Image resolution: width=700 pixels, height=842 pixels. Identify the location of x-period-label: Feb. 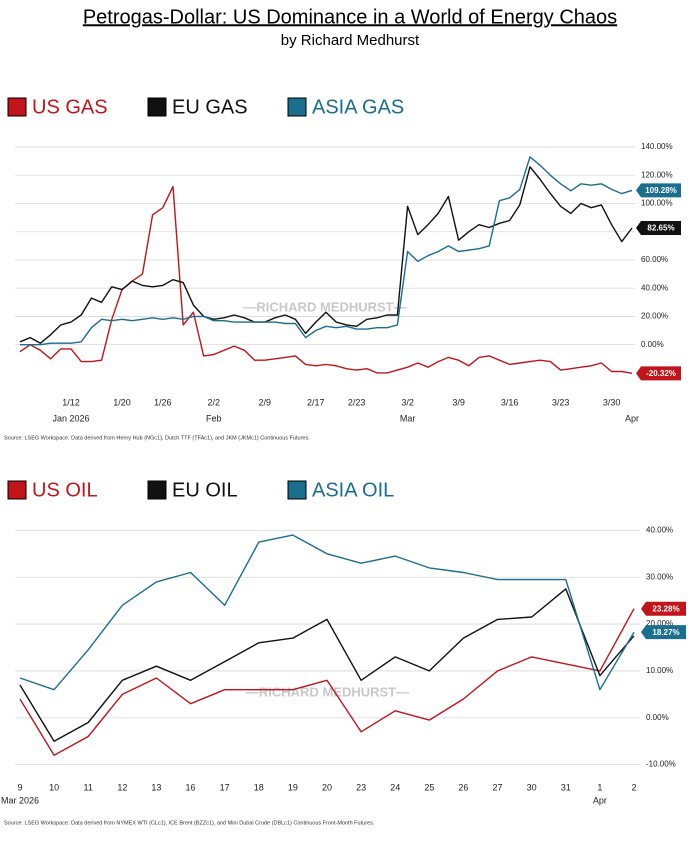
(214, 418).